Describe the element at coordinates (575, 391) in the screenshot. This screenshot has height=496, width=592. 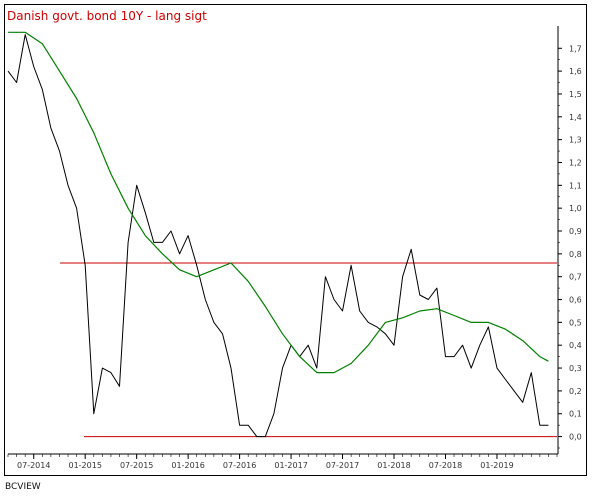
I see `y-tick-label: 0,2` at that location.